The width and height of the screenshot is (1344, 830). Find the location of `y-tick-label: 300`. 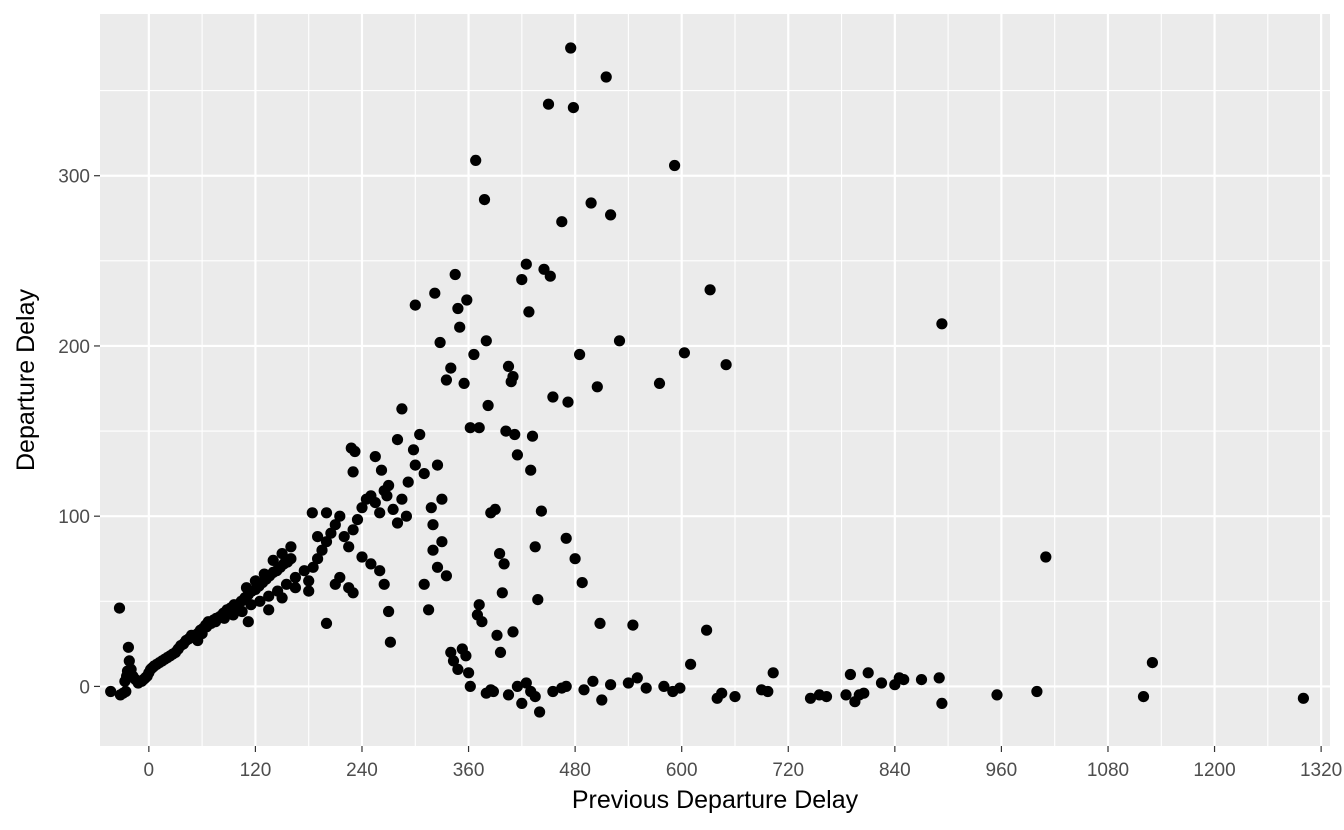

y-tick-label: 300 is located at coordinates (74, 177).